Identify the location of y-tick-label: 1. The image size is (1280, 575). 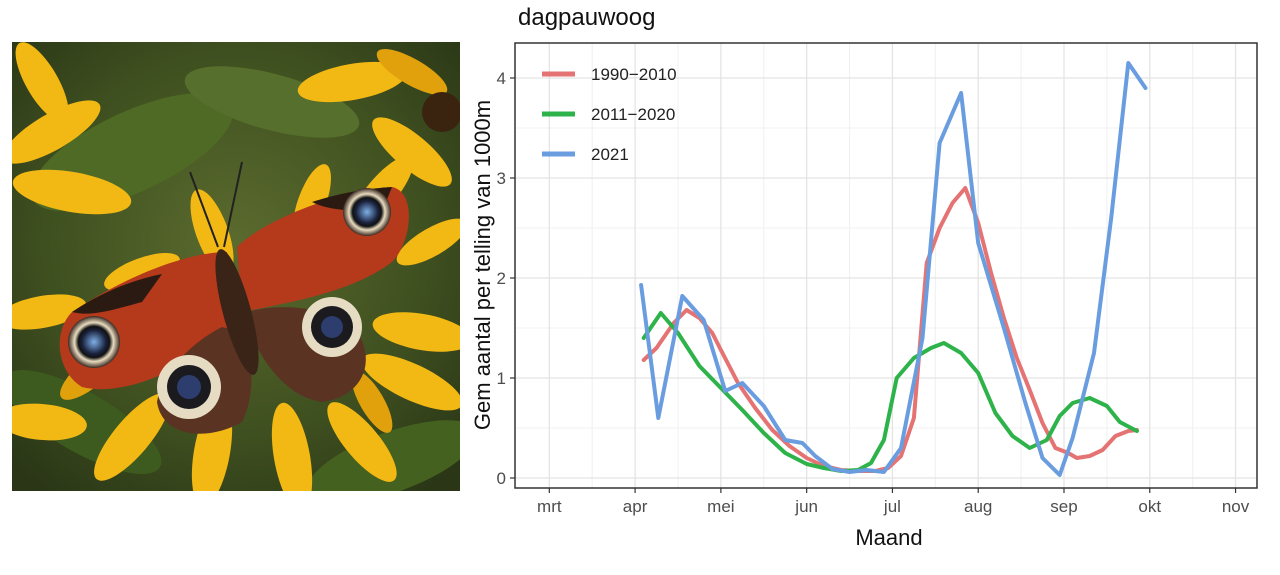
(501, 378).